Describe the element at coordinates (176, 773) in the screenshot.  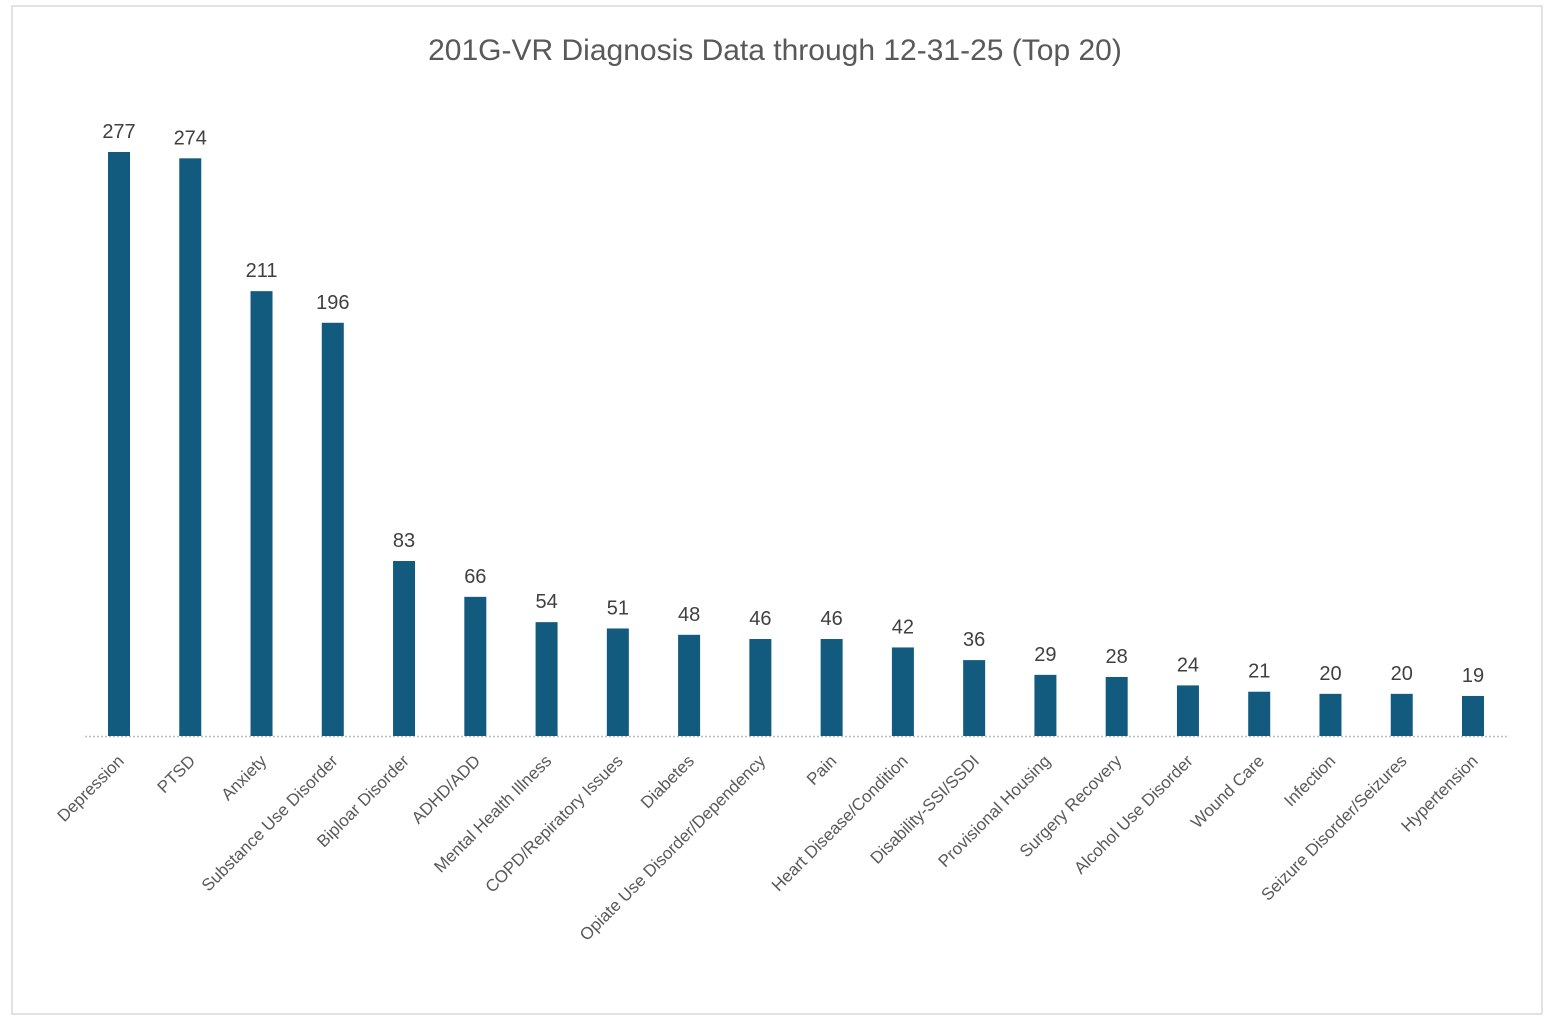
I see `x-tick-label: PTSD` at that location.